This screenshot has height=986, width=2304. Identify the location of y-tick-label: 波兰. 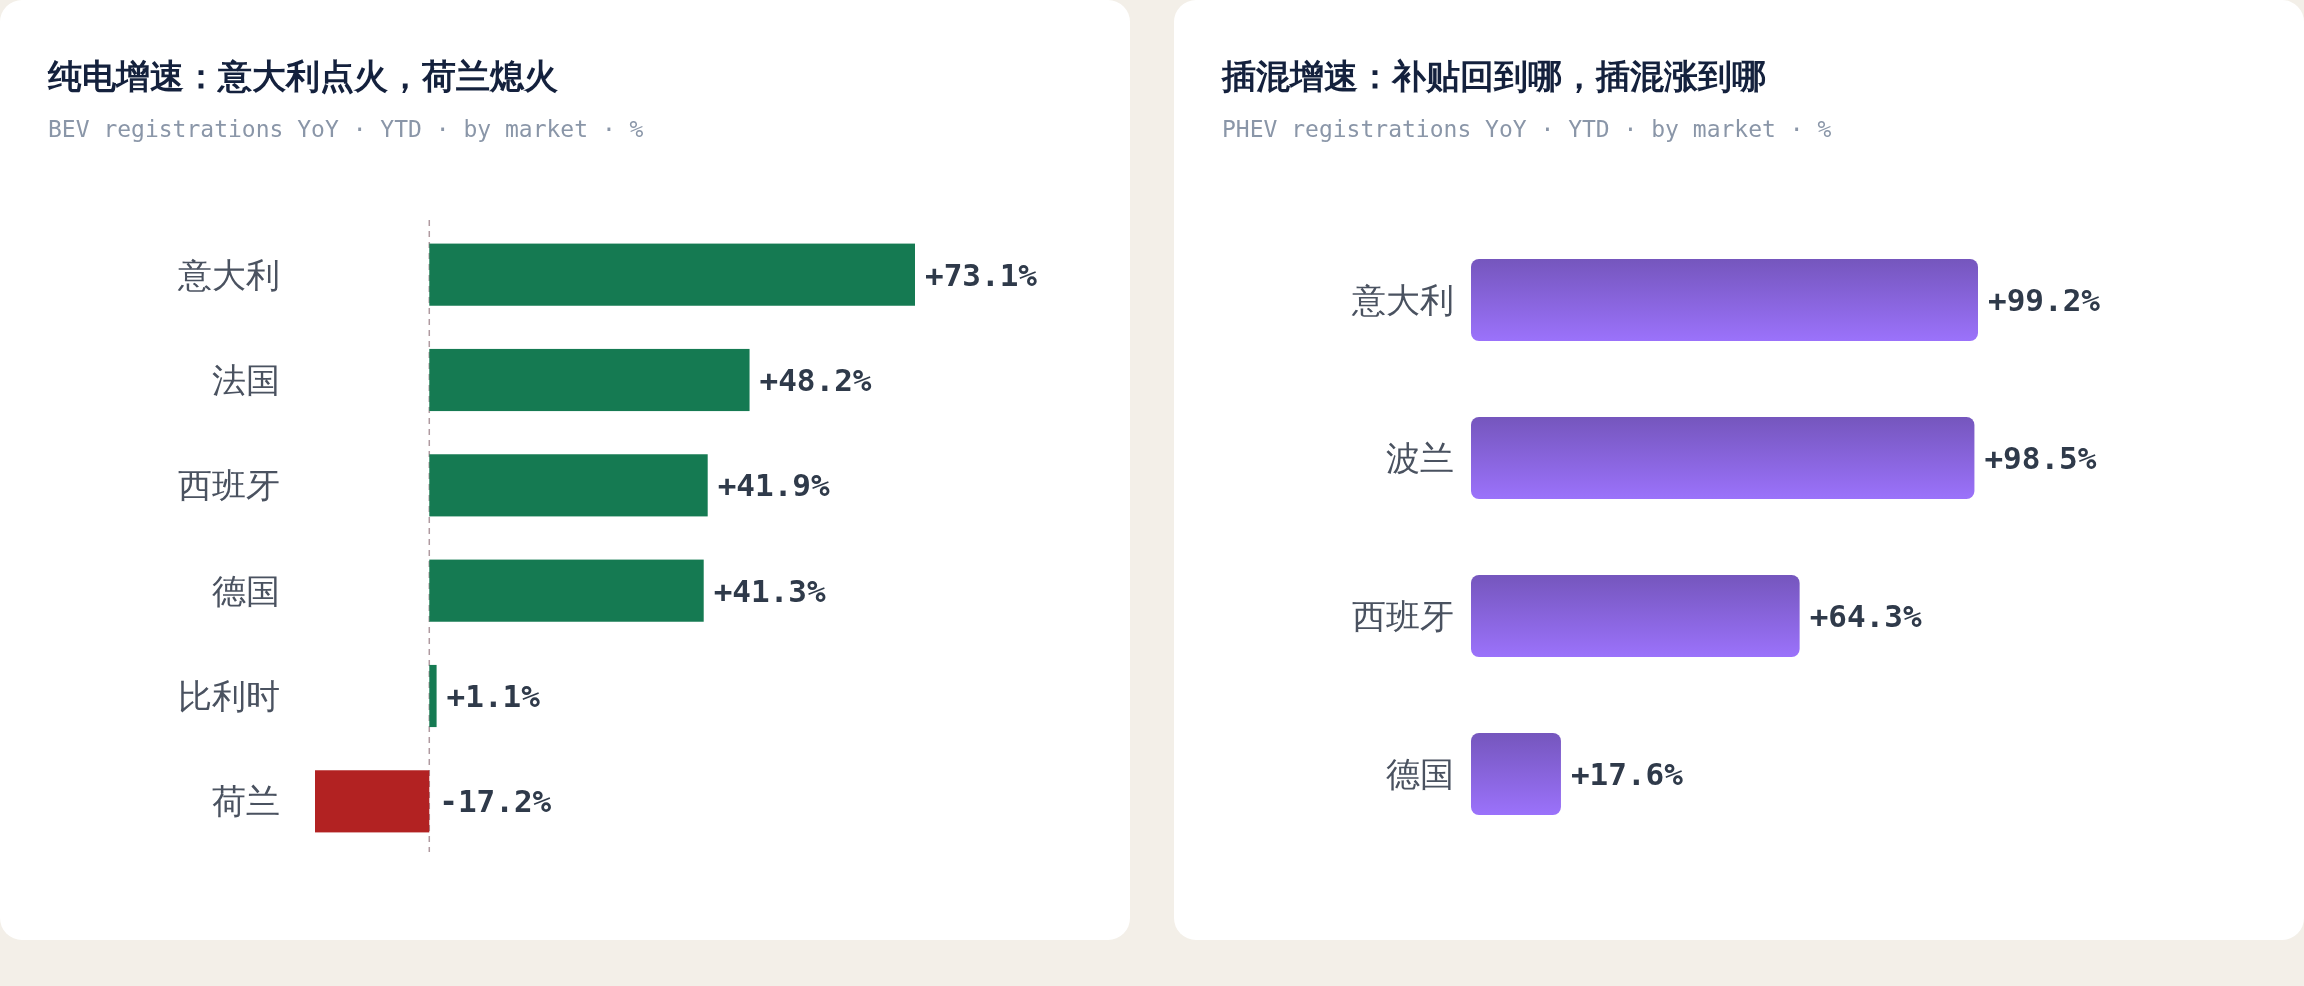
(1420, 457).